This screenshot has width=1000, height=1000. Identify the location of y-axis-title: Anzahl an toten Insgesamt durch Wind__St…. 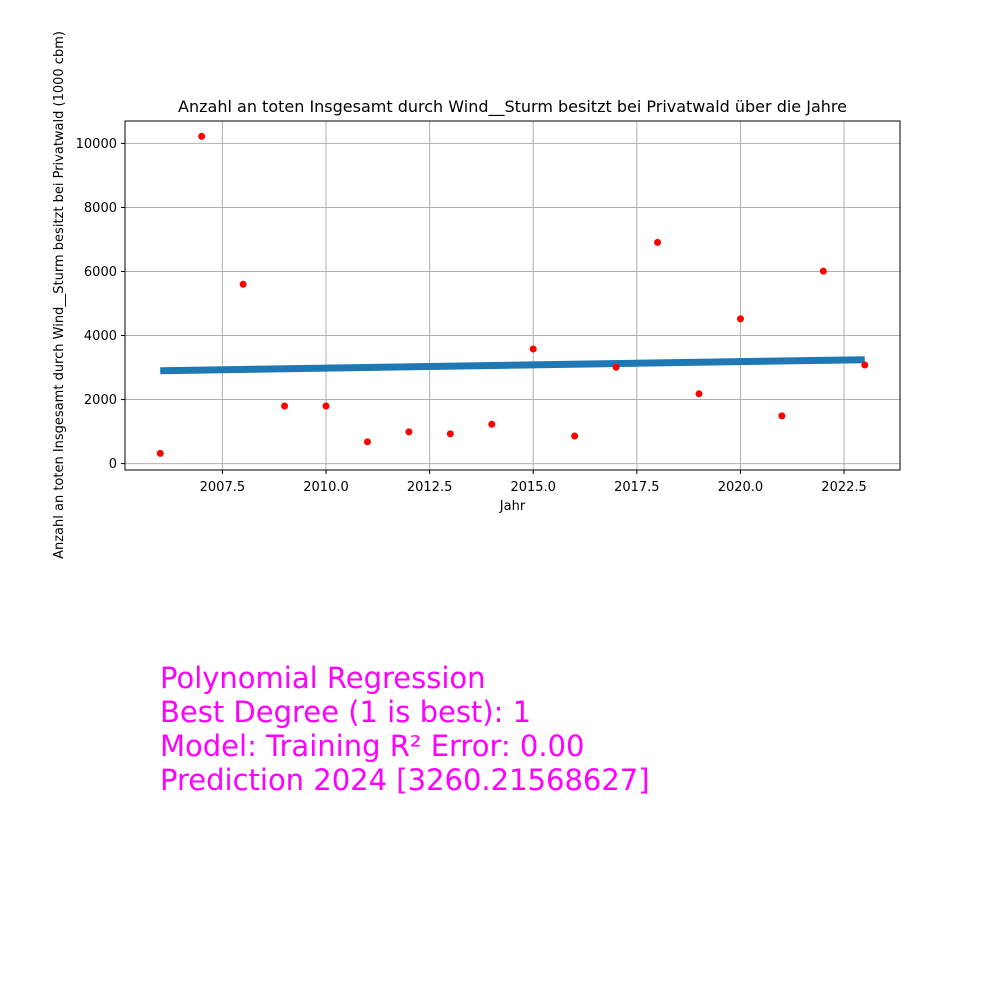
(59, 295).